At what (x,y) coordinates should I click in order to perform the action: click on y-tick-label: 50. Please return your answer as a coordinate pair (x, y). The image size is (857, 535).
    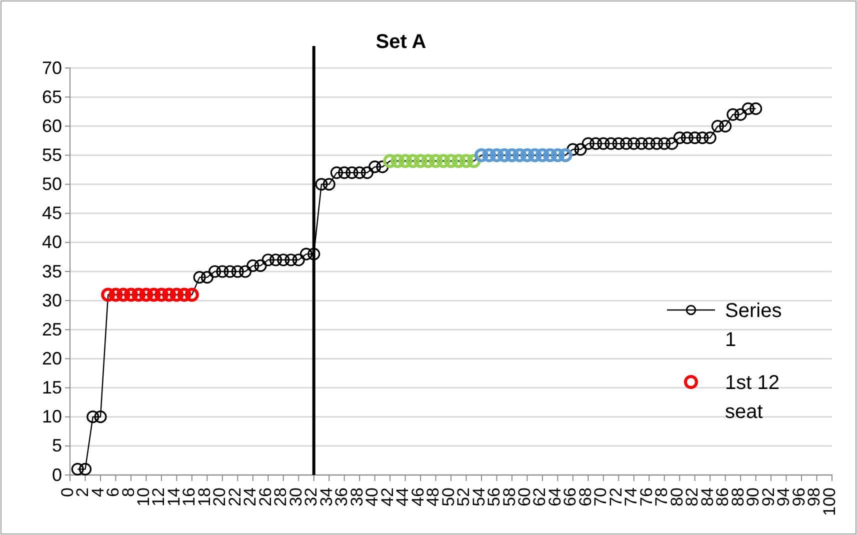
    Looking at the image, I should click on (52, 184).